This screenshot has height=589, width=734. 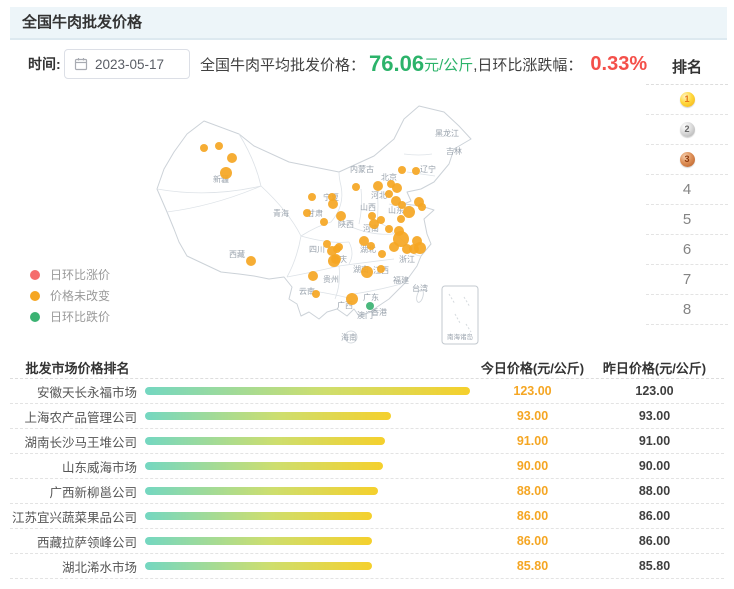 What do you see at coordinates (401, 280) in the screenshot?
I see `province-label: 福建` at bounding box center [401, 280].